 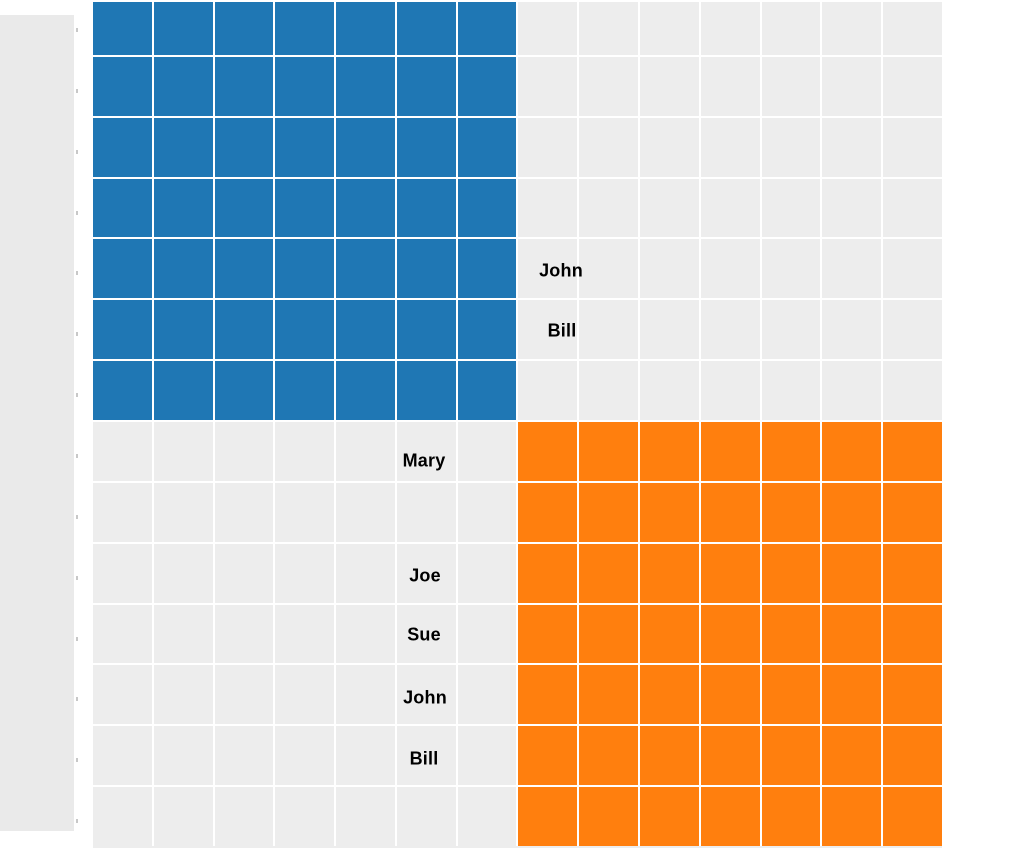 I want to click on annotation-label: John, so click(x=561, y=270).